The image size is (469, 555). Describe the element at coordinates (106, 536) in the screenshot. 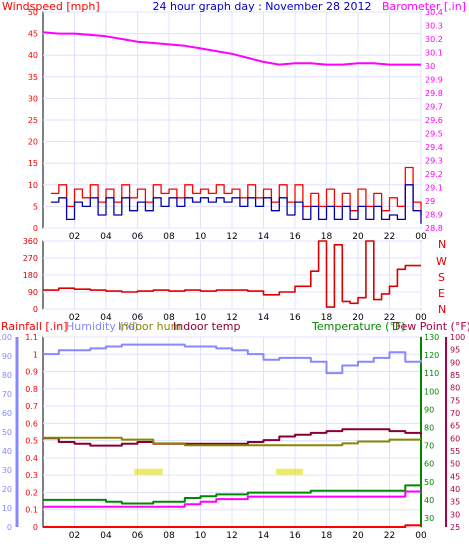

I see `temp-x-tick: 04` at that location.